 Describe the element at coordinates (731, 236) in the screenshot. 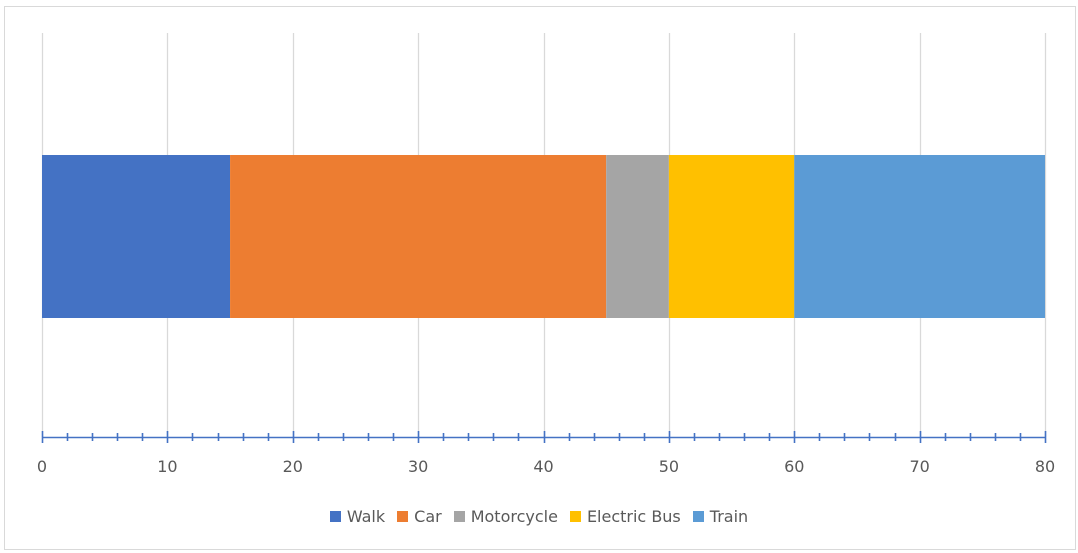

I see `bar-segment-electric-bus` at that location.